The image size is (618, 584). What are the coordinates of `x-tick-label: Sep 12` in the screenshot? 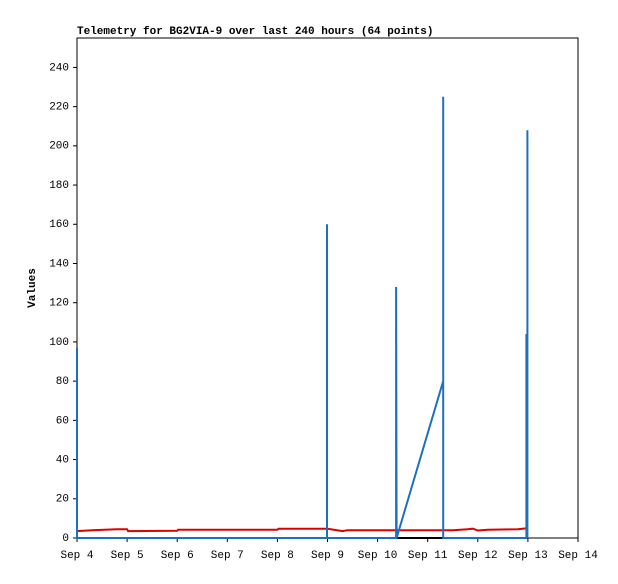 It's located at (478, 556).